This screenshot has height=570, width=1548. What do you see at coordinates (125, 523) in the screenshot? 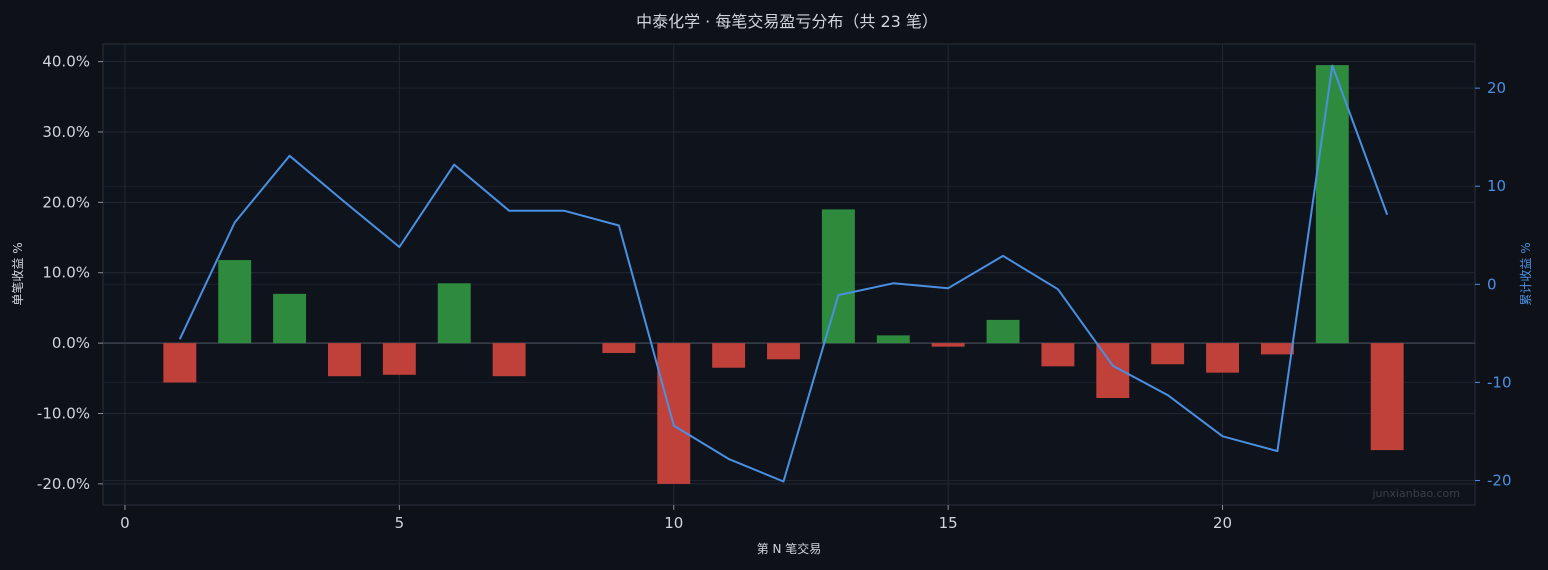
I see `x-tick-label: 0` at bounding box center [125, 523].